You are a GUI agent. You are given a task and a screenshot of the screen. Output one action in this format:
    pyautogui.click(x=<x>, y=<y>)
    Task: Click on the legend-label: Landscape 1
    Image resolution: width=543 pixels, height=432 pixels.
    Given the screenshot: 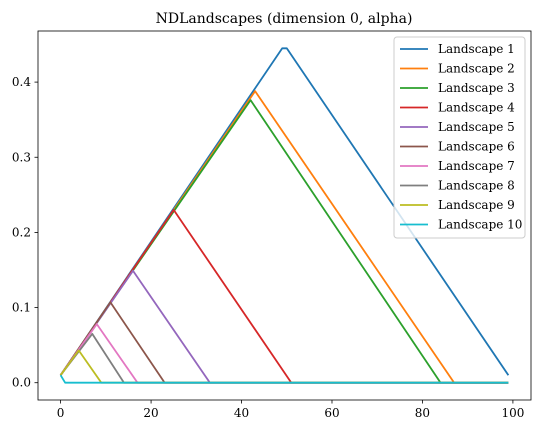 What is the action you would take?
    pyautogui.click(x=476, y=49)
    